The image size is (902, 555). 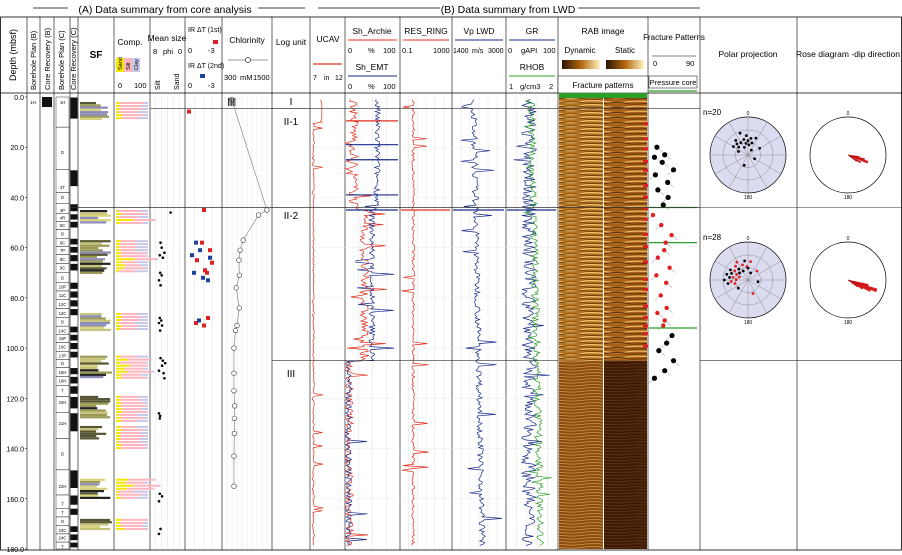 I want to click on core-c-label: T, so click(x=62, y=546).